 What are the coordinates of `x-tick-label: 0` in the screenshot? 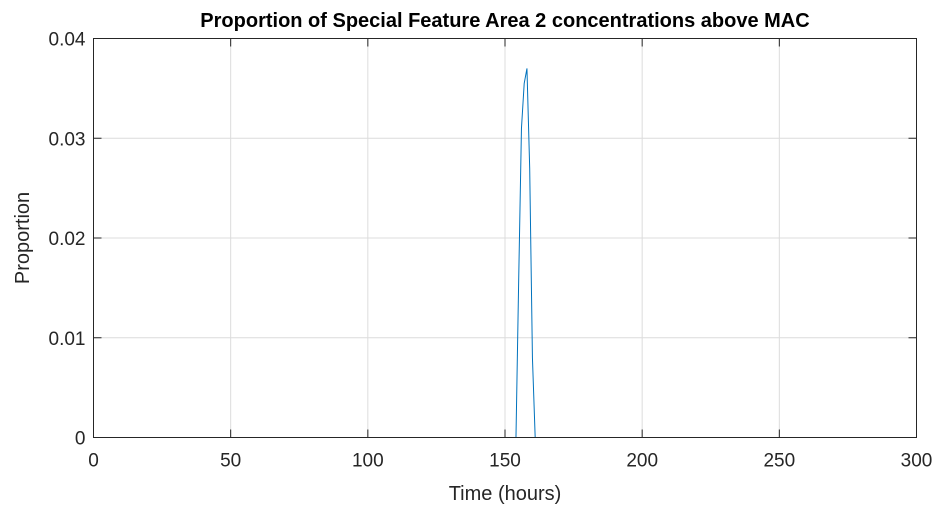 It's located at (93, 461).